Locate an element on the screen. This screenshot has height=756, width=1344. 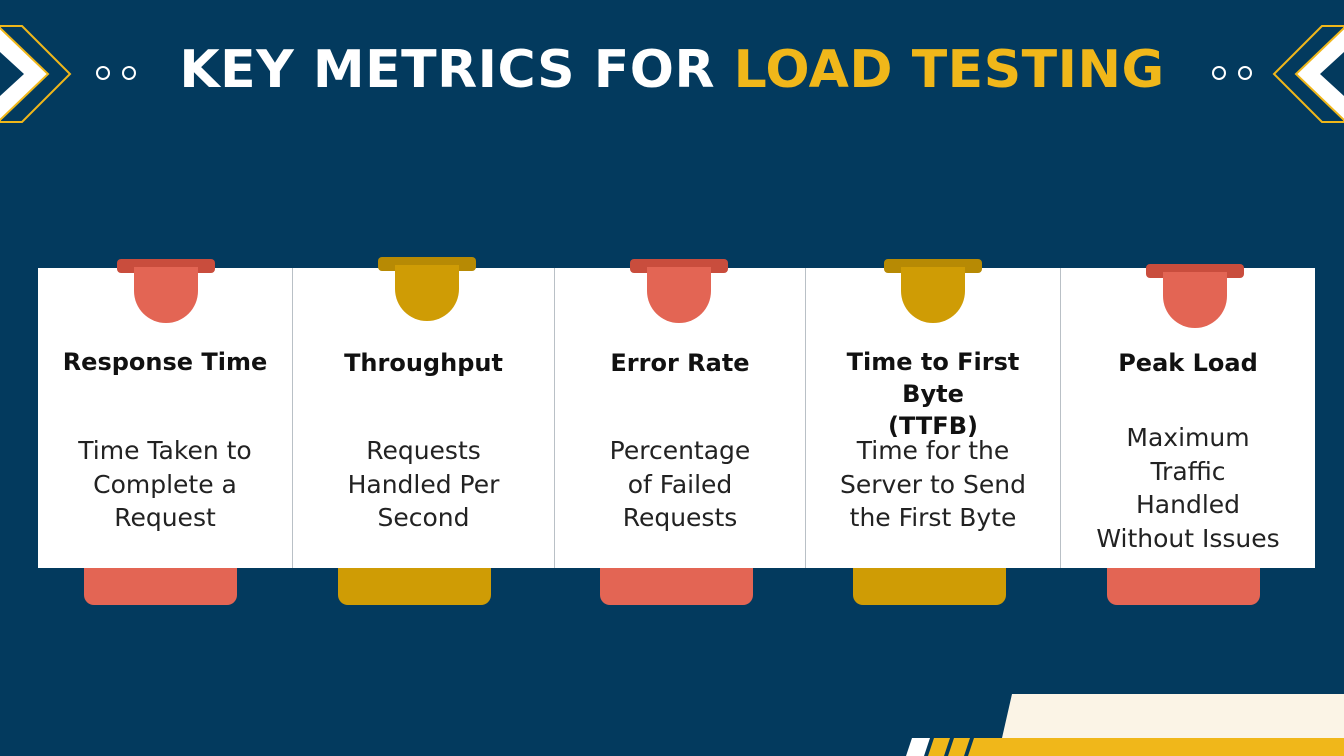
metric-card-throughput: Throughput Requests Handled Per Second is located at coordinates (424, 418).